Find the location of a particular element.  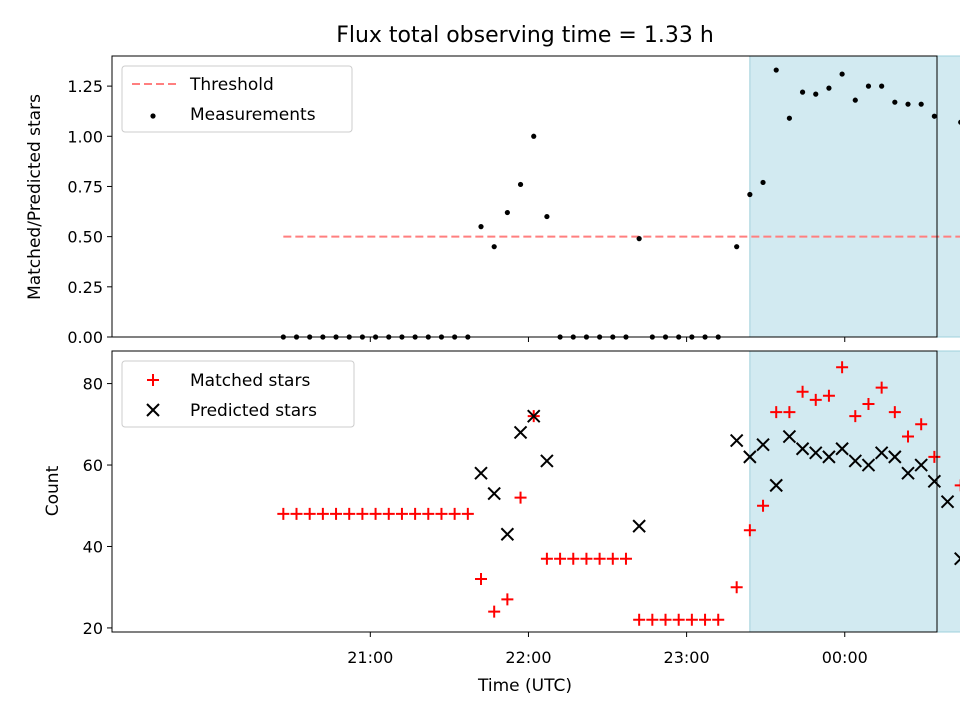

bottom-x-axis: 21:00 22:00 23:00 00:00 is located at coordinates (607, 649).